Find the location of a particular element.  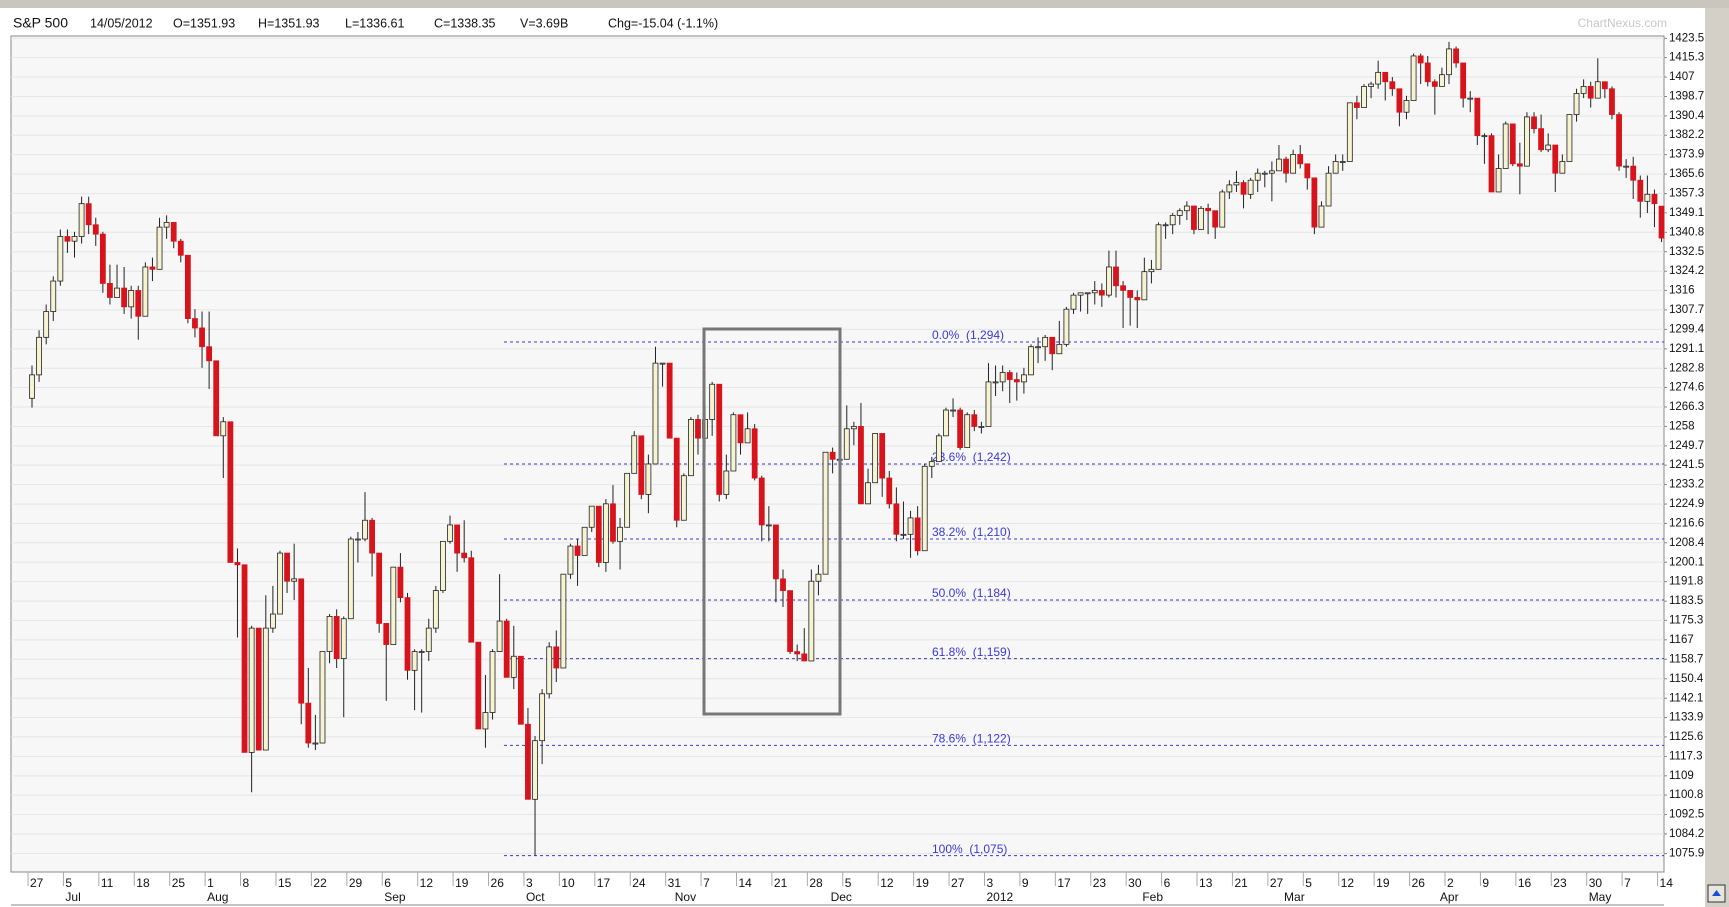

x-tick-label: 17 is located at coordinates (604, 883).